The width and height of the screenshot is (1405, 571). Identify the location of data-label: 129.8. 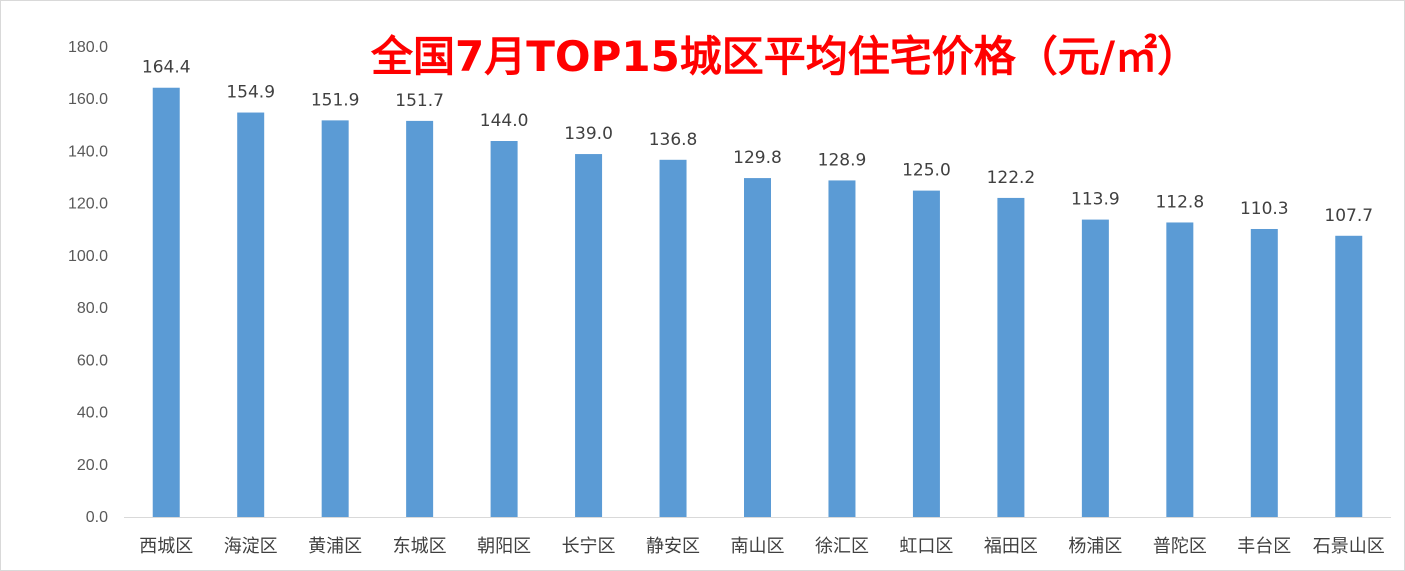
(757, 158).